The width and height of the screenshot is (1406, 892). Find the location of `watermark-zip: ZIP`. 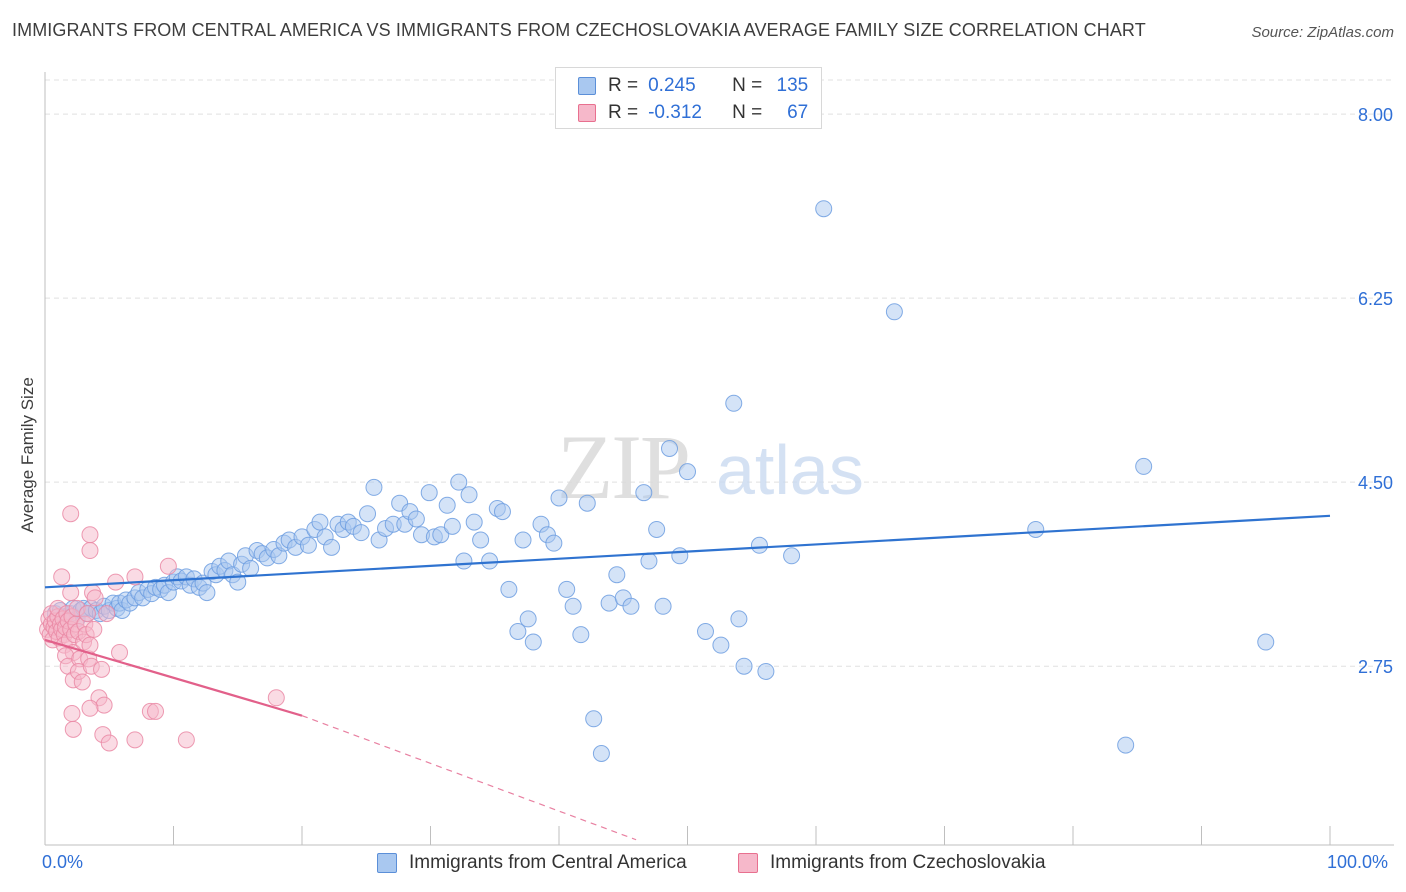

watermark-zip: ZIP is located at coordinates (623, 467).